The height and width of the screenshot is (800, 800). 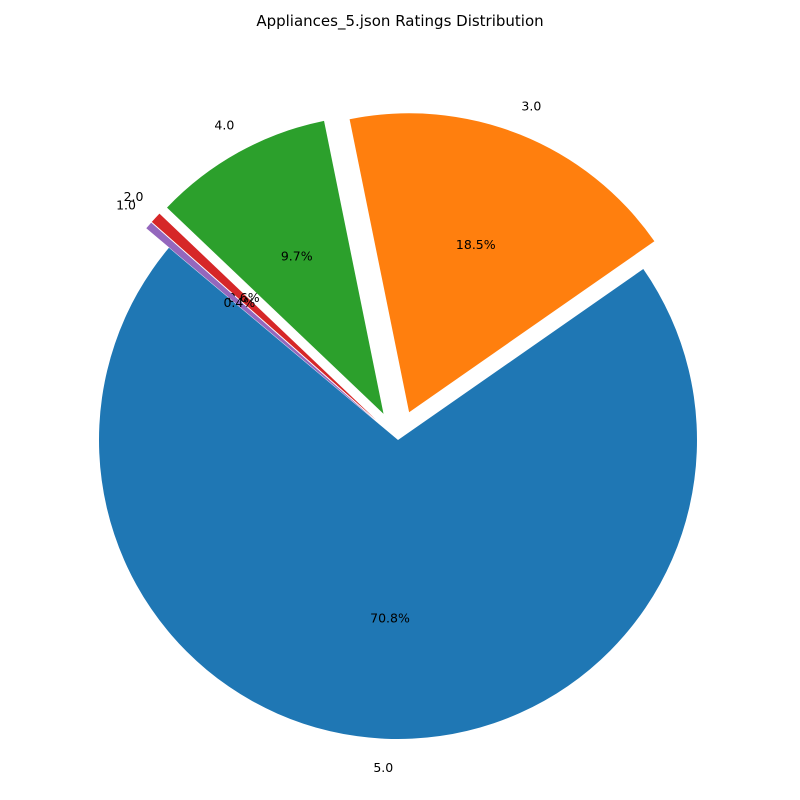 I want to click on slice-percent-1-0: 0.4%, so click(x=239, y=302).